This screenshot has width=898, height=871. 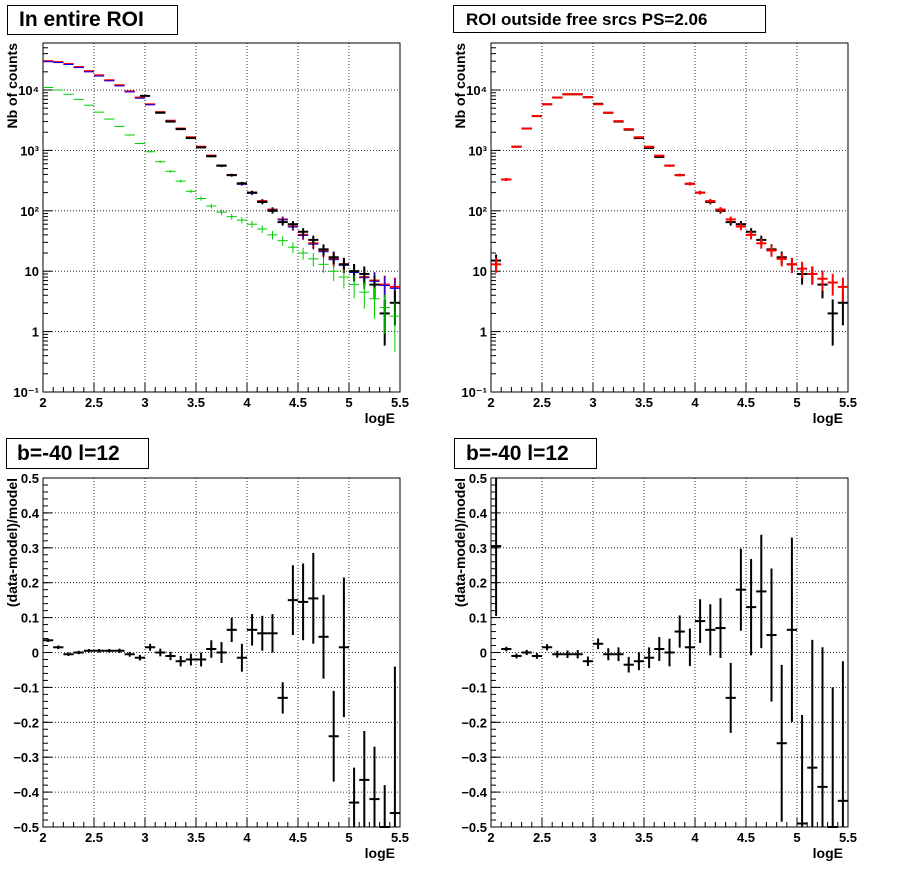 I want to click on panel-title: ROI outside free srcs PS=2.06, so click(x=609, y=19).